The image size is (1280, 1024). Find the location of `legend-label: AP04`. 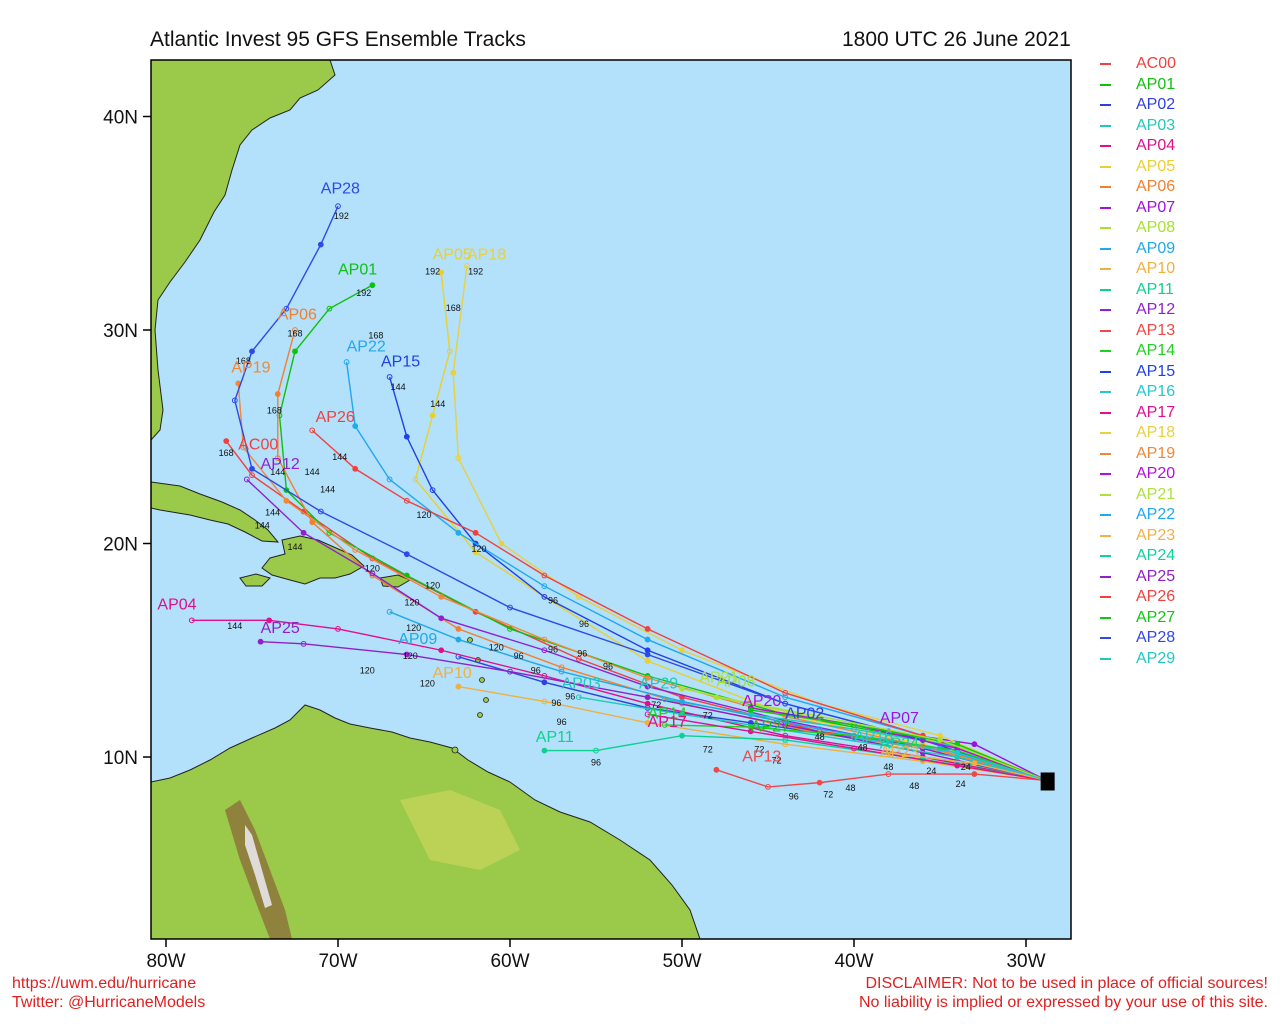

legend-label: AP04 is located at coordinates (1156, 146).